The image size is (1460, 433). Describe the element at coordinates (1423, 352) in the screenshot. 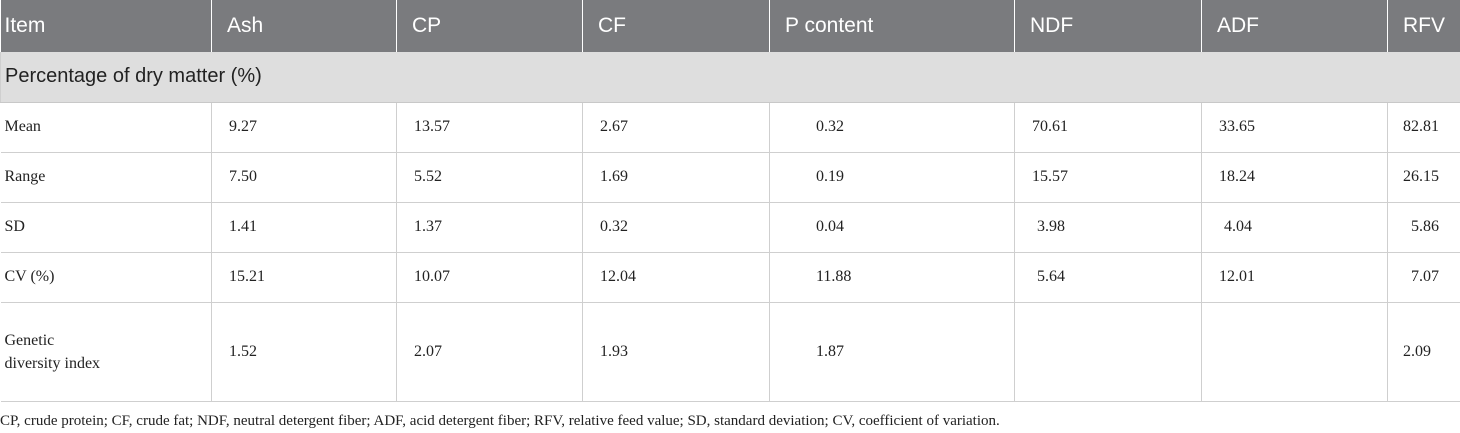

I see `cell: 2.09` at that location.